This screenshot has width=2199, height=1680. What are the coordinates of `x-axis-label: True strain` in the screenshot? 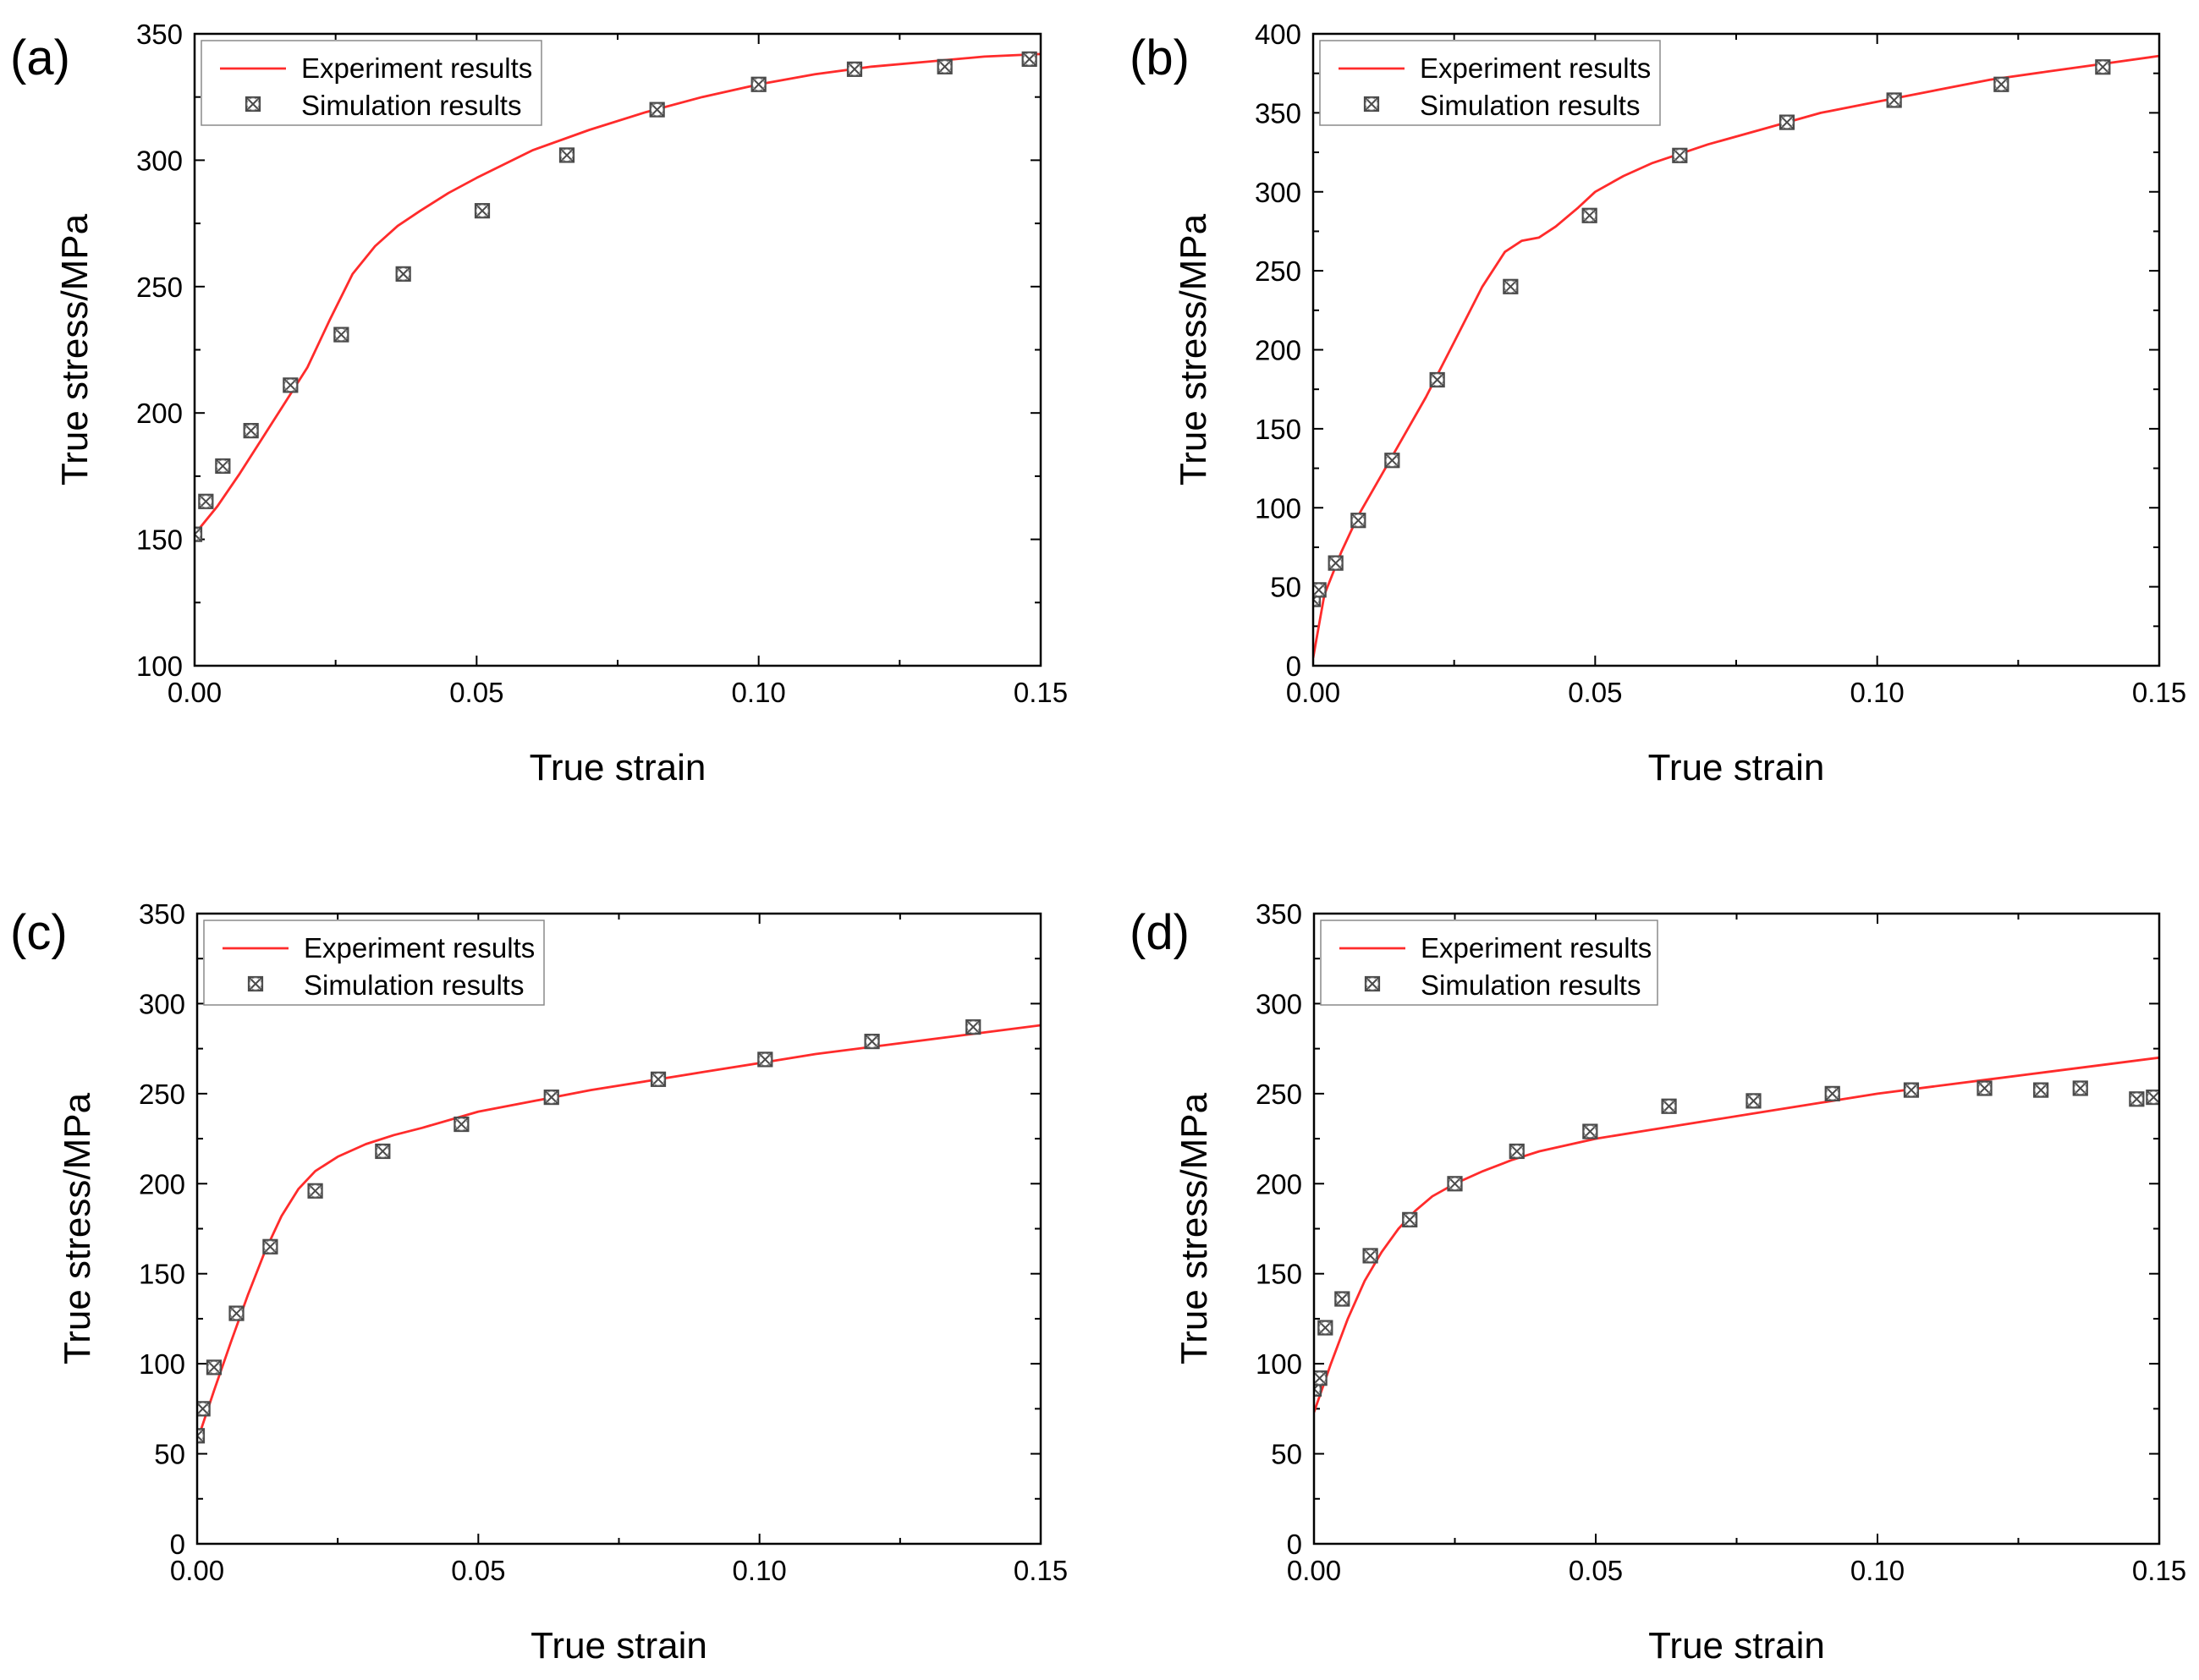 It's located at (1737, 1645).